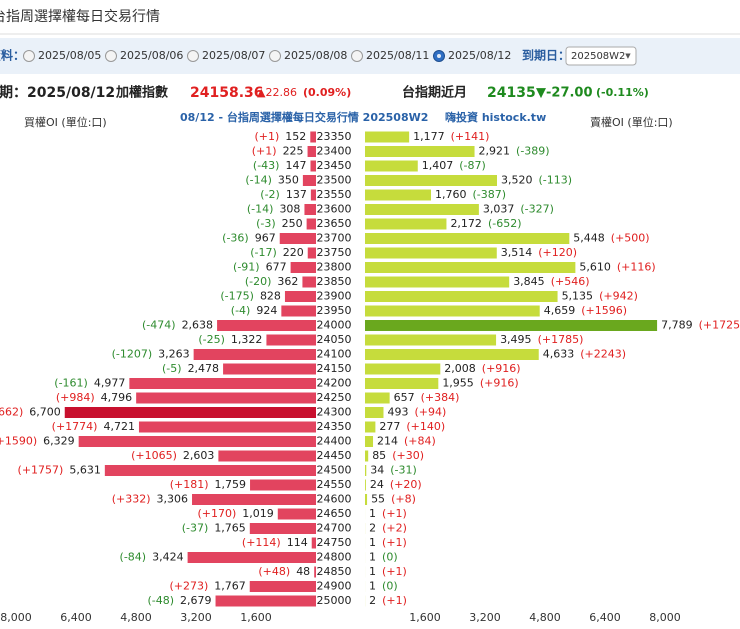  Describe the element at coordinates (293, 151) in the screenshot. I see `call-value-label: 225` at that location.